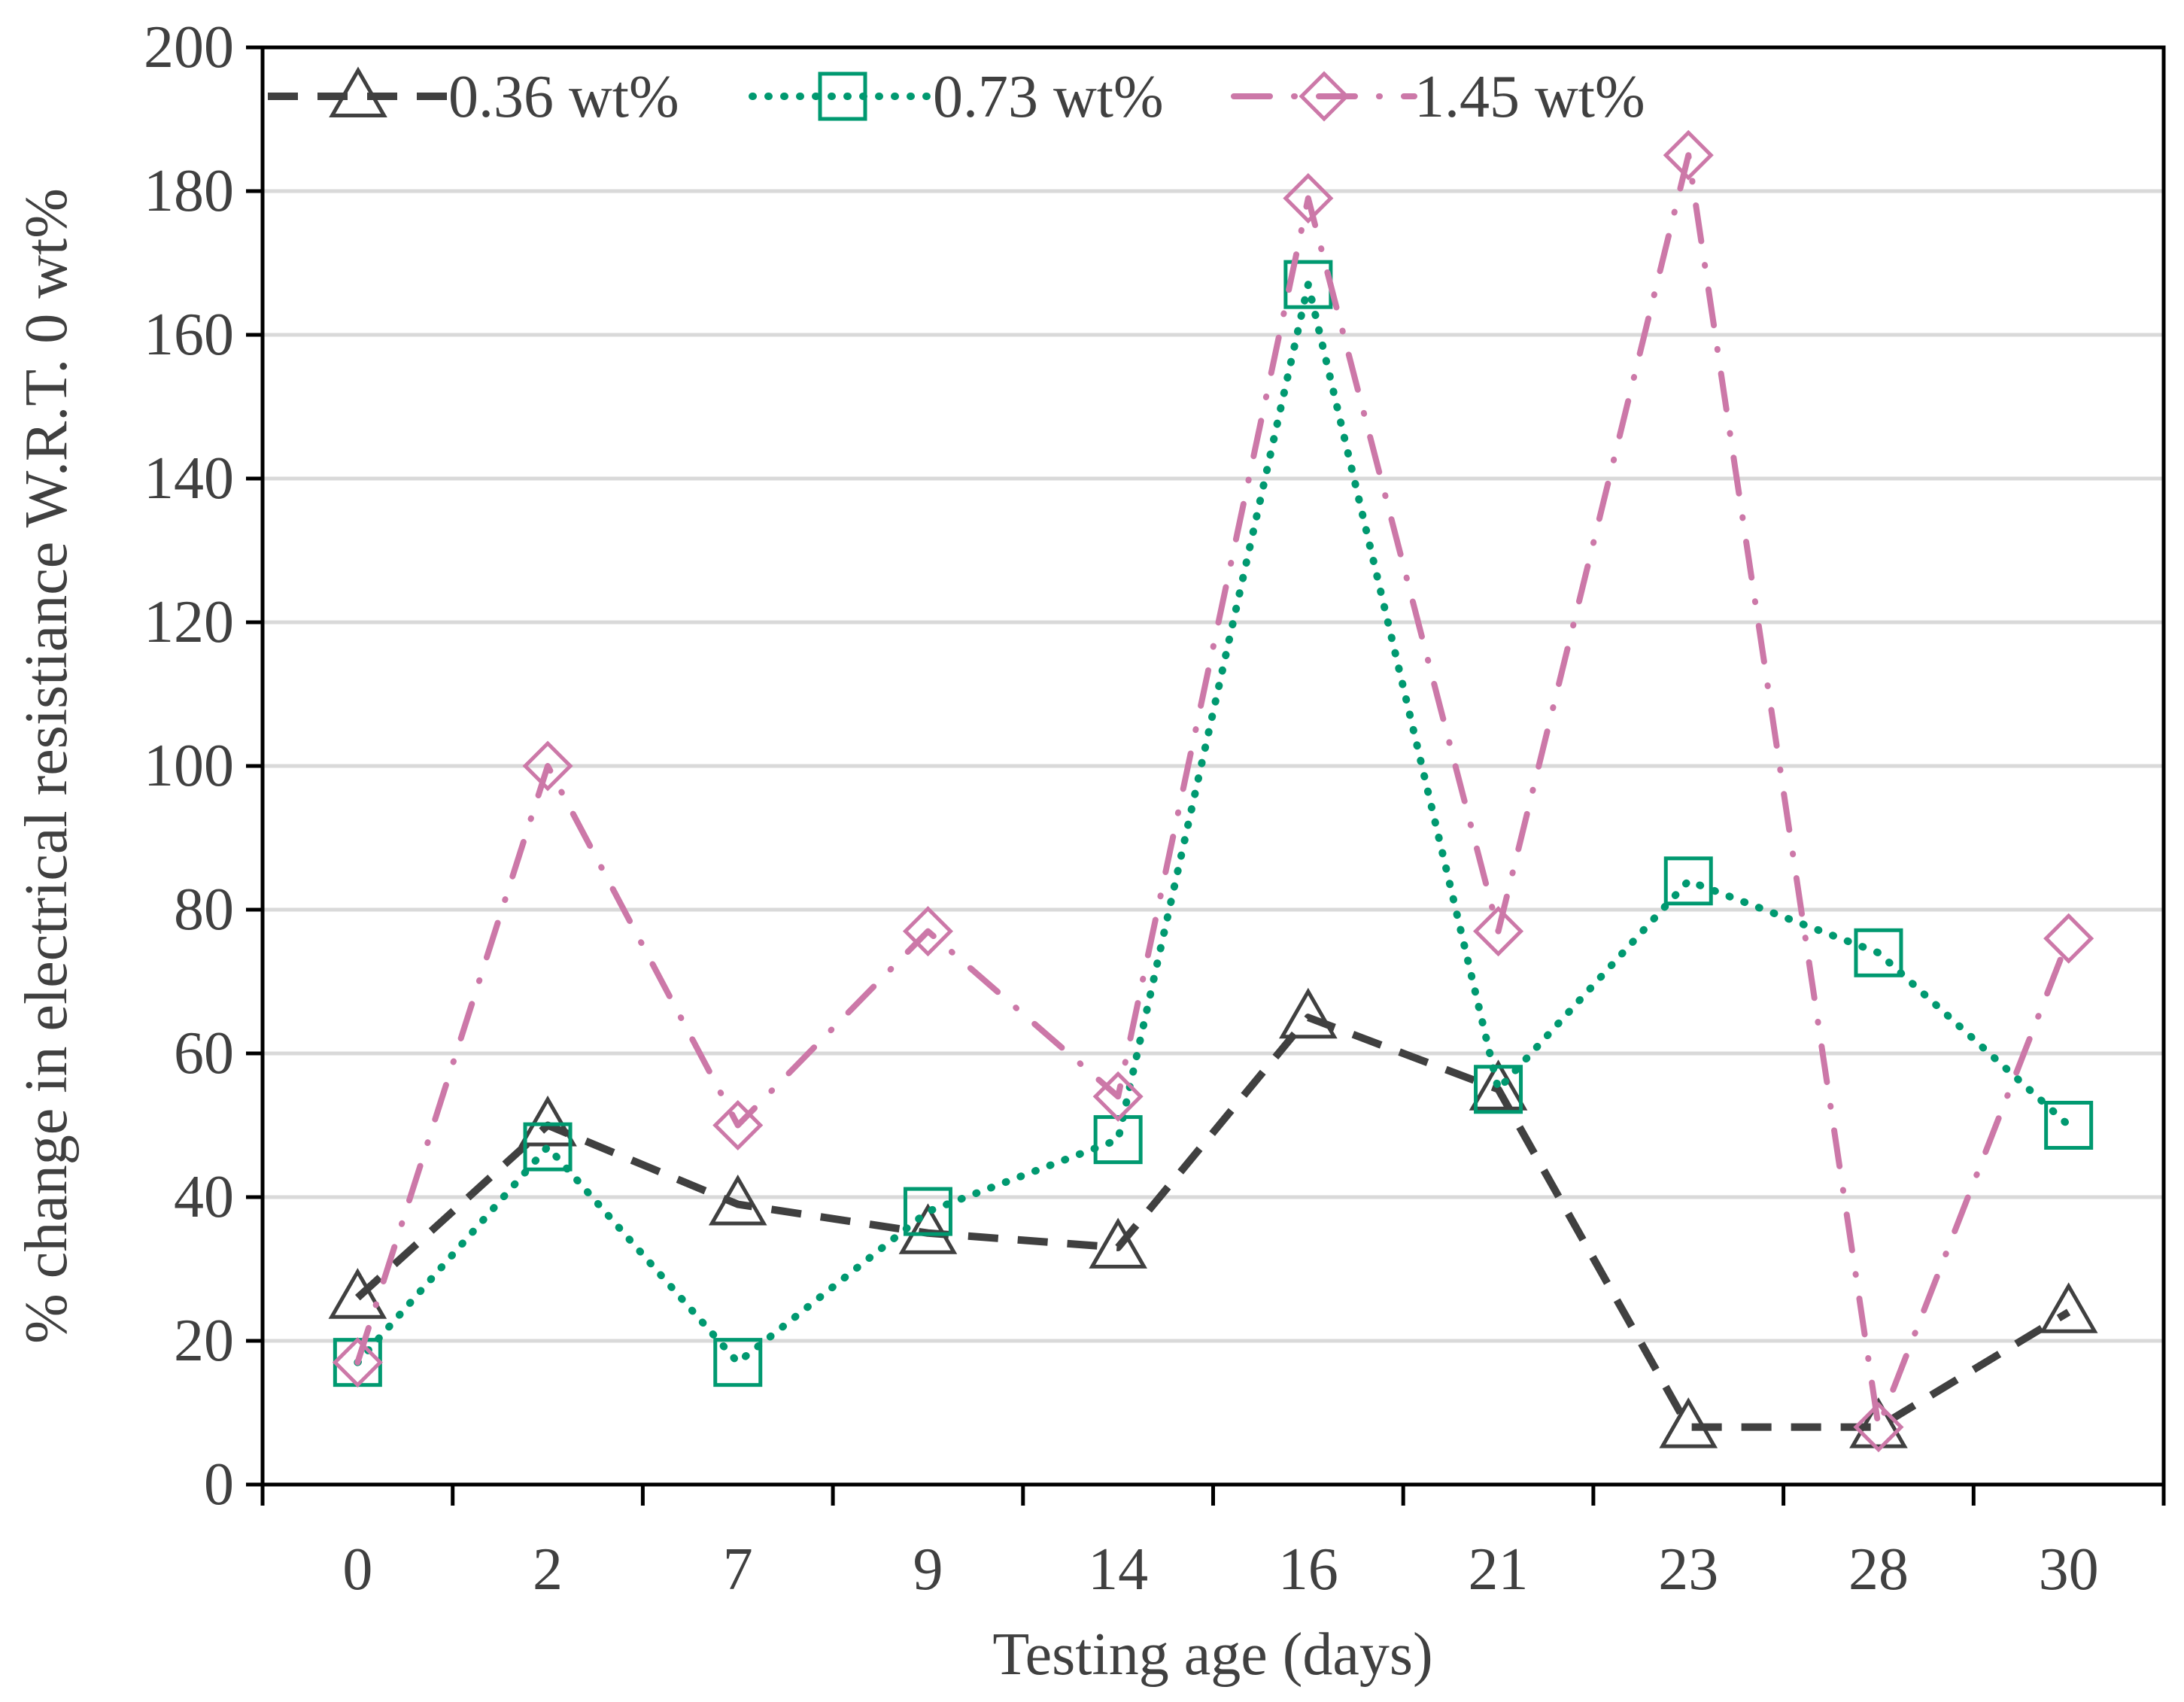 This screenshot has height=1702, width=2184. I want to click on x-tick-label: 9, so click(928, 1569).